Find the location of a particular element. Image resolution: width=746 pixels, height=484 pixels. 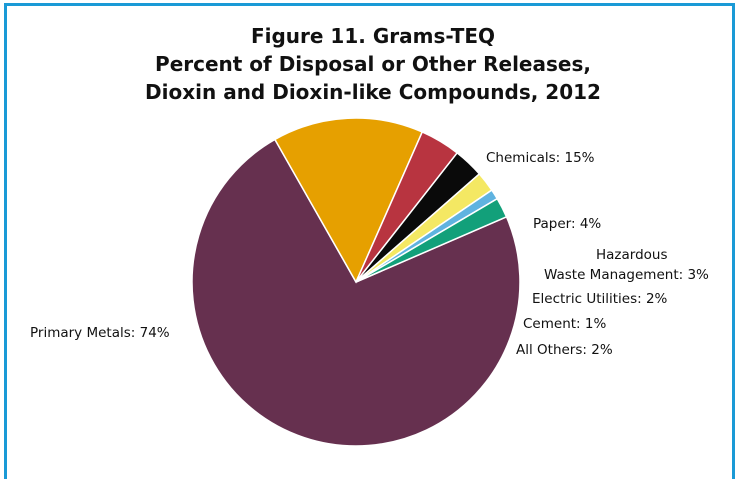

chart-title-line-3: Dioxin and Dioxin-like Compounds, 2012 is located at coordinates (373, 92).